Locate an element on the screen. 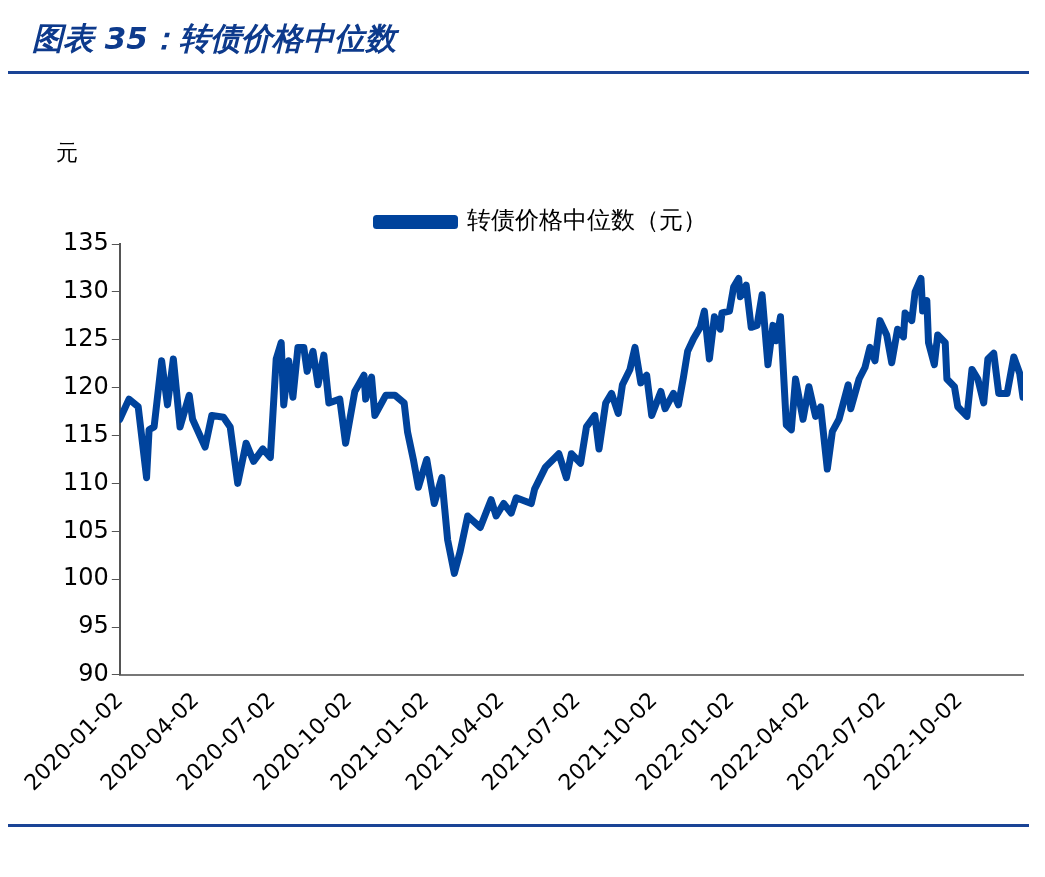 The height and width of the screenshot is (877, 1045). y-tick-label: 120 is located at coordinates (86, 385).